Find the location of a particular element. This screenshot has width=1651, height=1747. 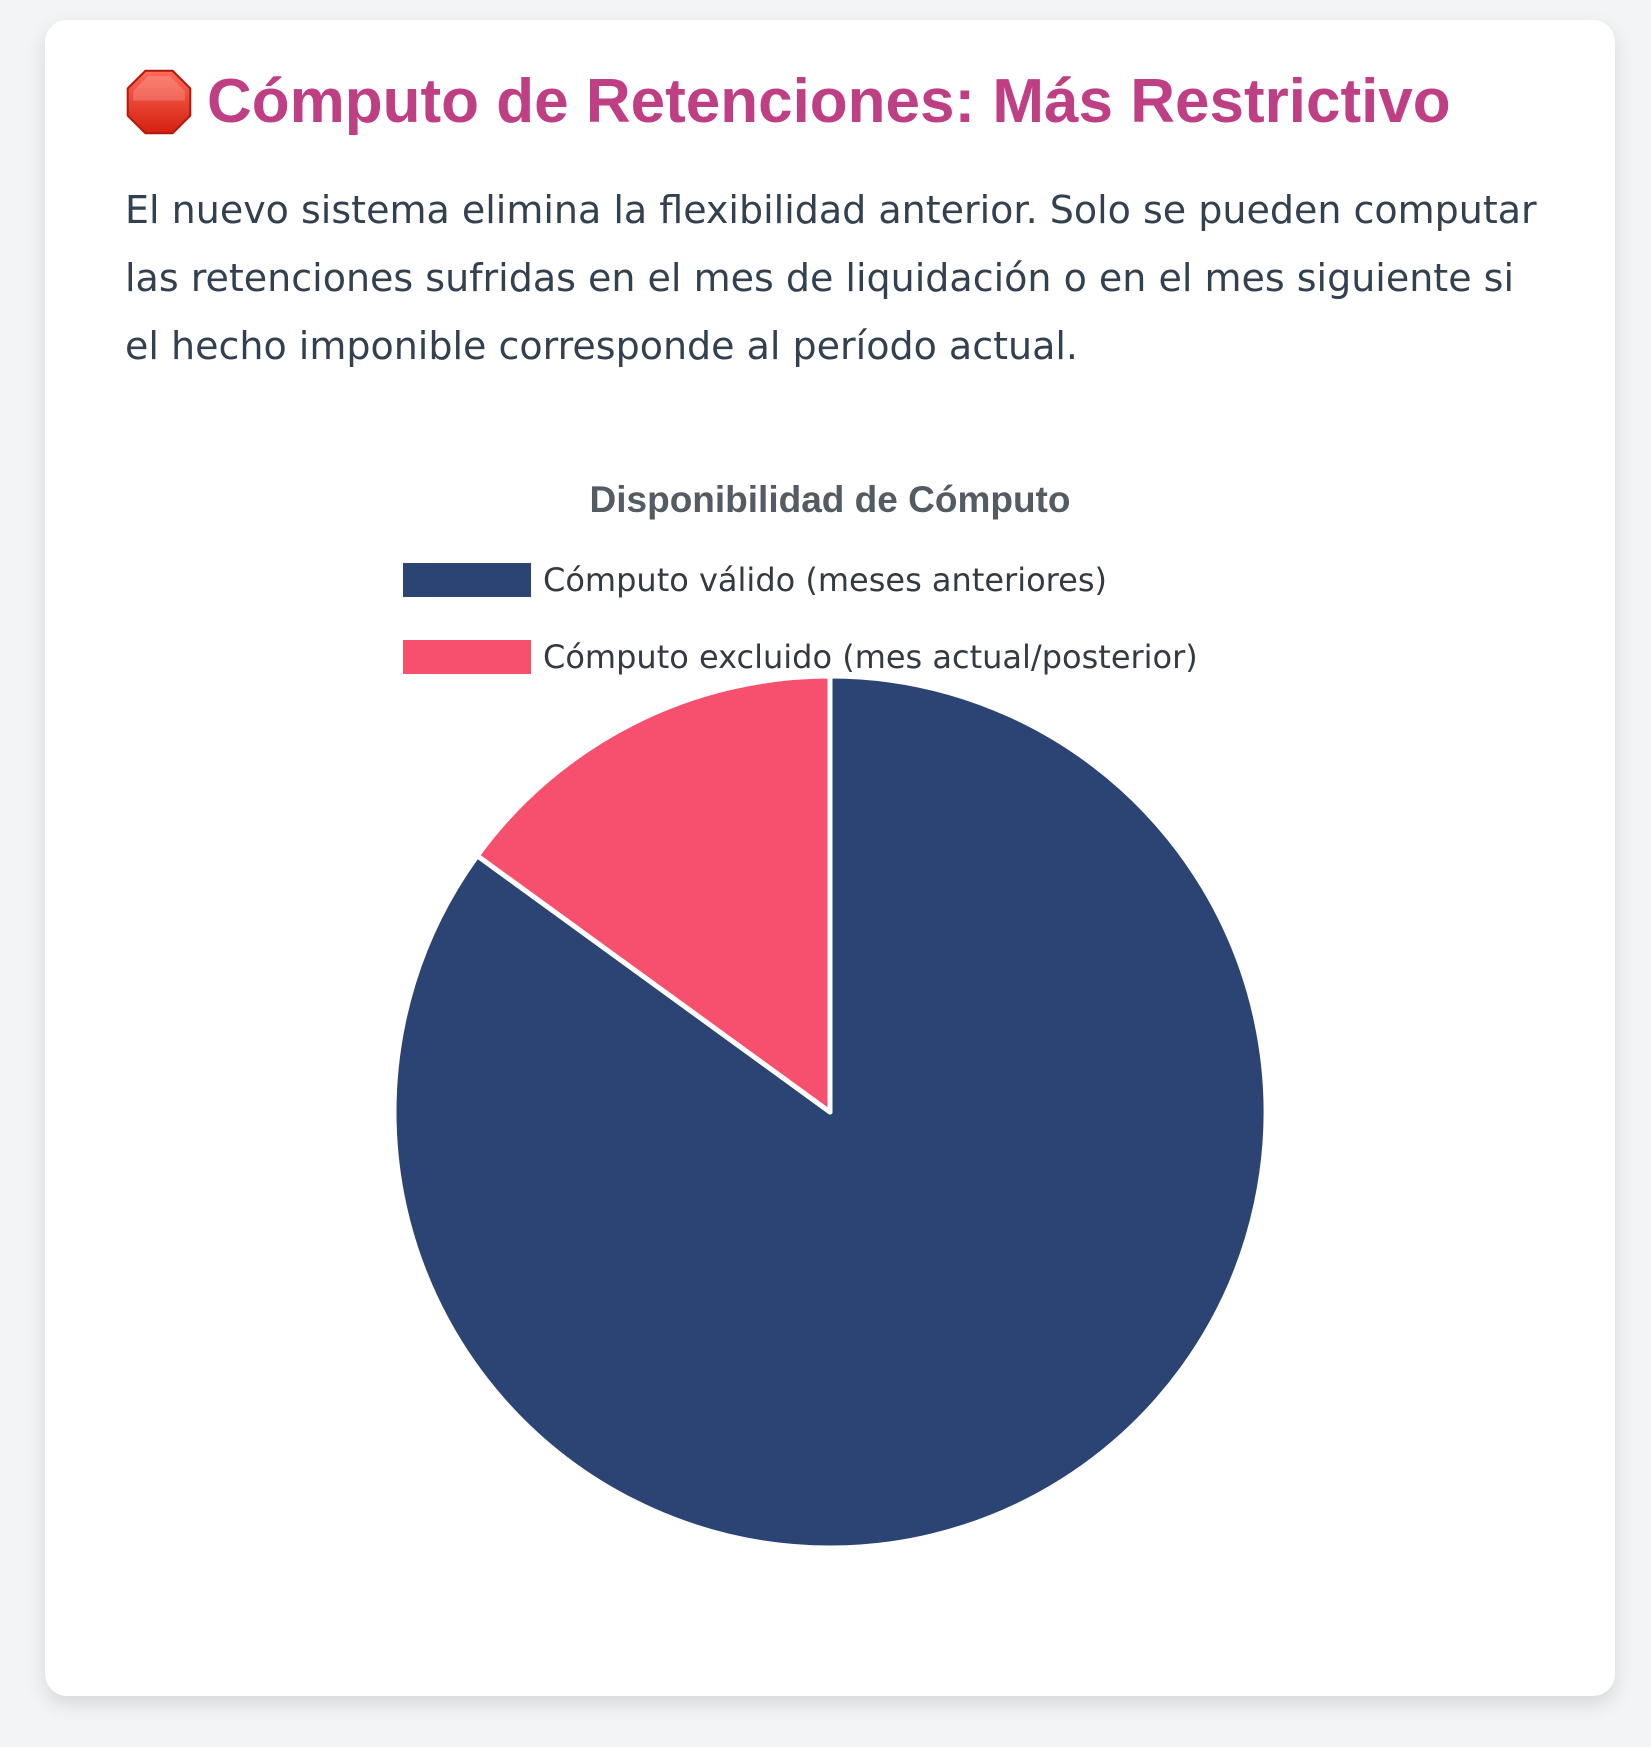

chart-title: Disponibilidad de Cómputo is located at coordinates (830, 499).